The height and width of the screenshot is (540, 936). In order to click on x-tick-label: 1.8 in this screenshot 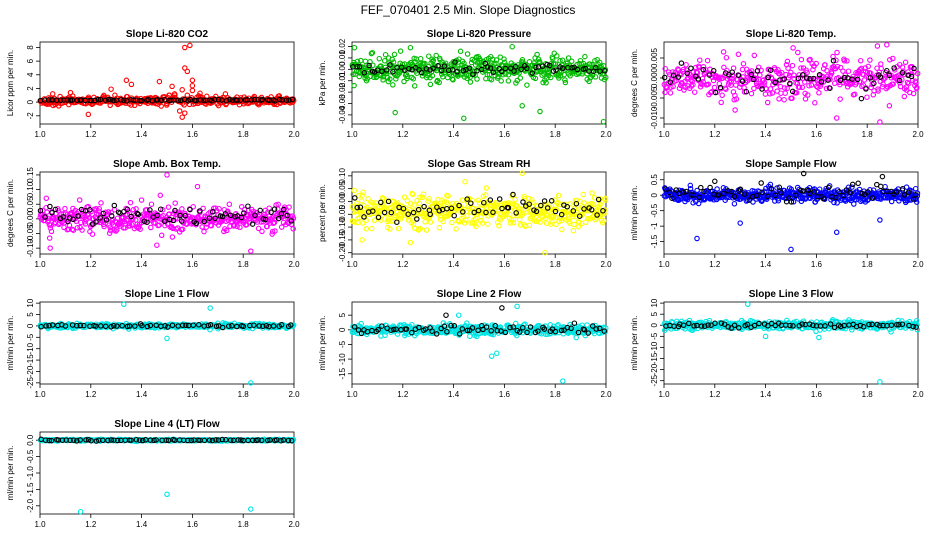, I will do `click(244, 134)`.